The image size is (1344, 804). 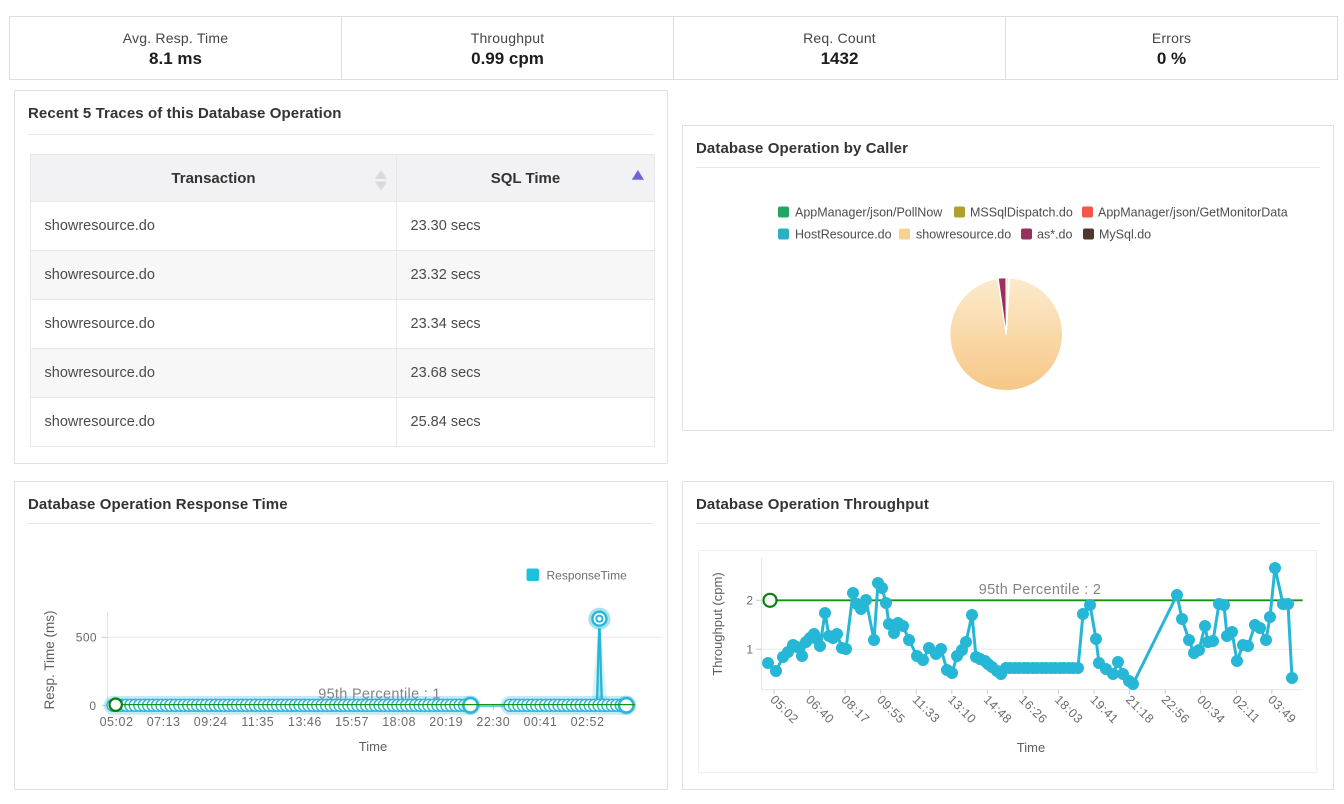 I want to click on svg-text: 11:35, so click(x=257, y=722).